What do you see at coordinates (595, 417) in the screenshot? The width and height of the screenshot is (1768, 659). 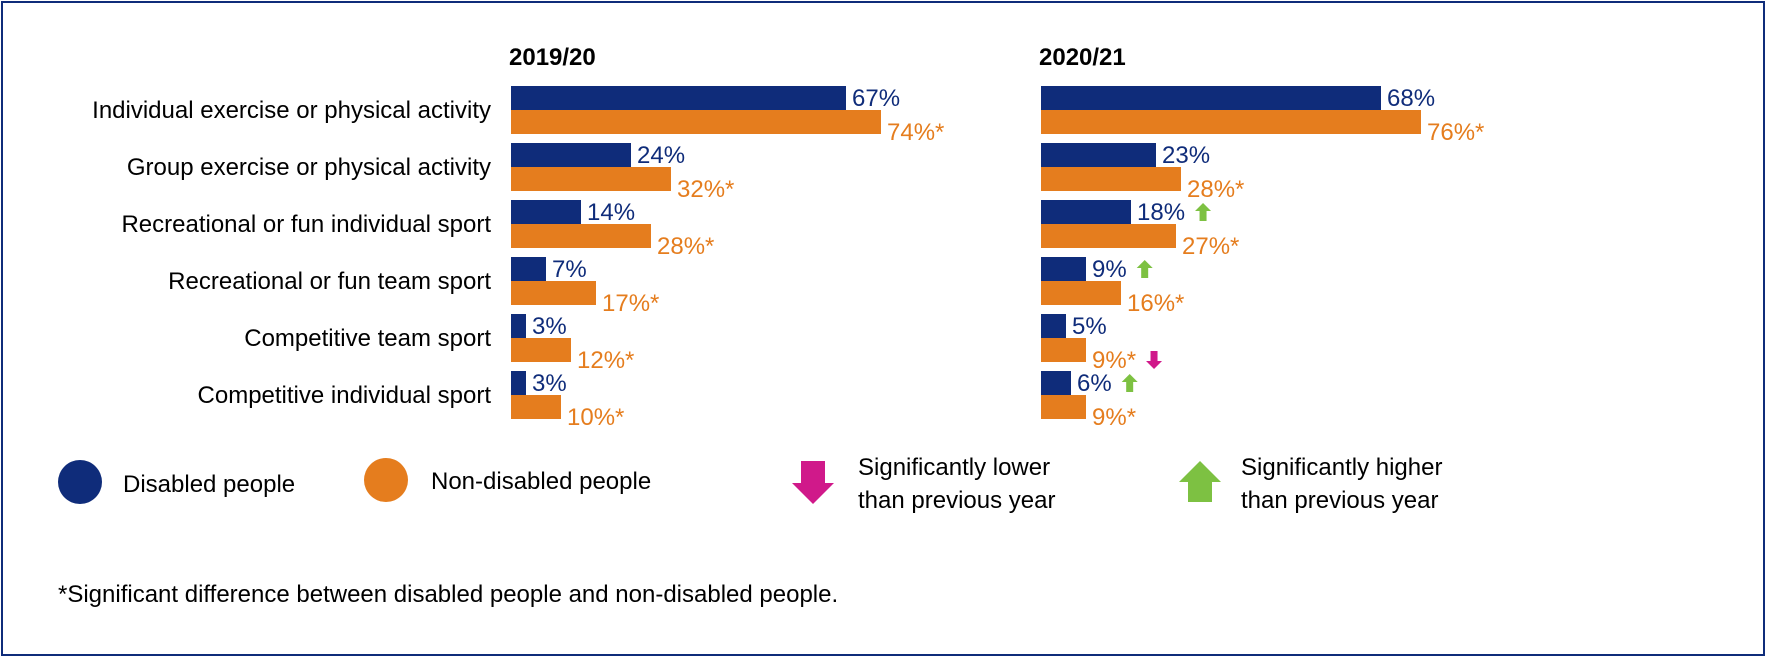 I see `data-label: 10%*` at bounding box center [595, 417].